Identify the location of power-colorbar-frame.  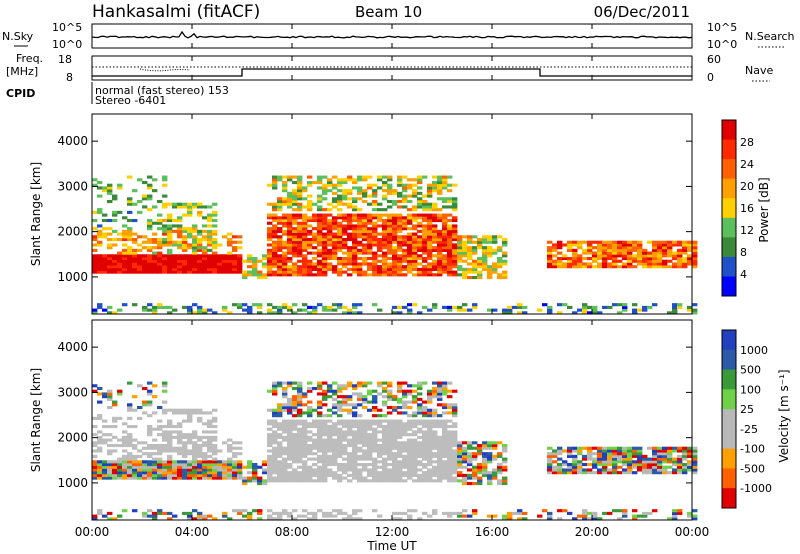
(729, 208).